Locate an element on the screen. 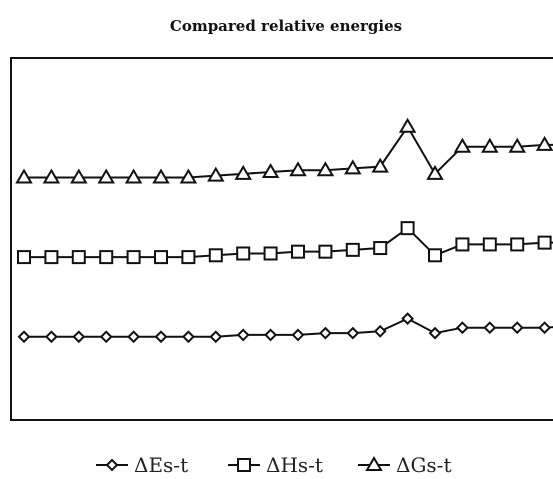 The height and width of the screenshot is (479, 553). legend-label: ΔHs-t is located at coordinates (294, 465).